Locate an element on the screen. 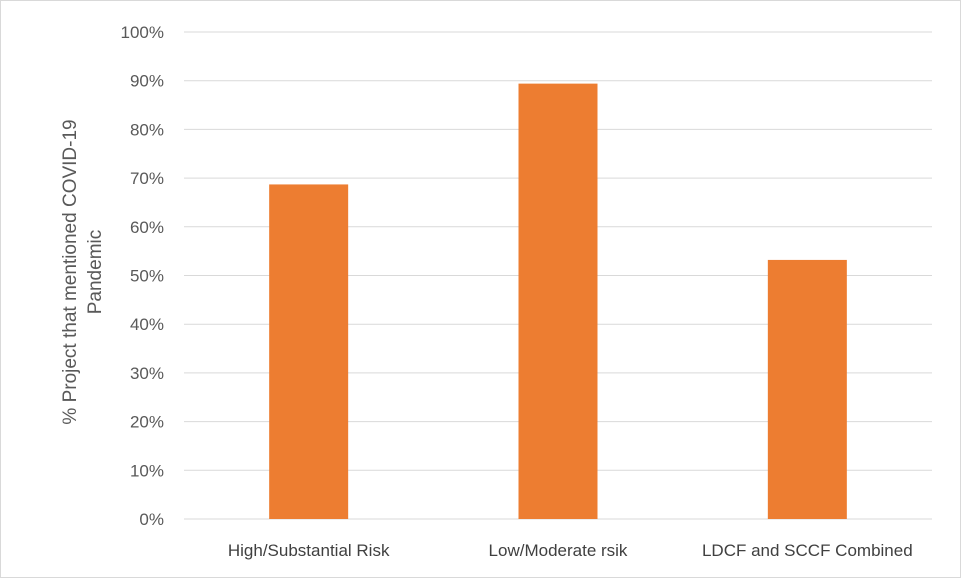  y-tick-label: 90% is located at coordinates (147, 81).